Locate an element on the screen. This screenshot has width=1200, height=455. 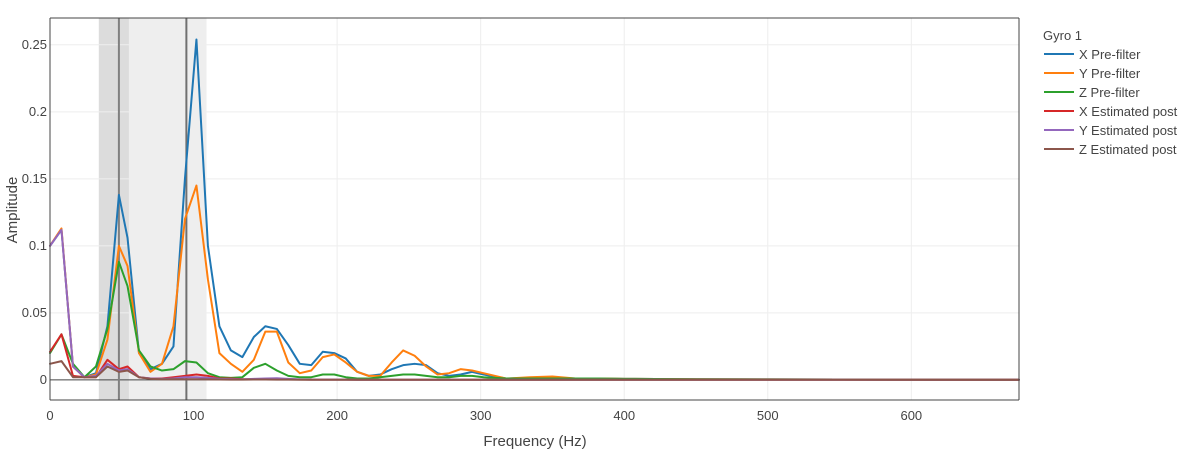
legend-item-x-pre-filter: X Pre-filter is located at coordinates (1092, 54).